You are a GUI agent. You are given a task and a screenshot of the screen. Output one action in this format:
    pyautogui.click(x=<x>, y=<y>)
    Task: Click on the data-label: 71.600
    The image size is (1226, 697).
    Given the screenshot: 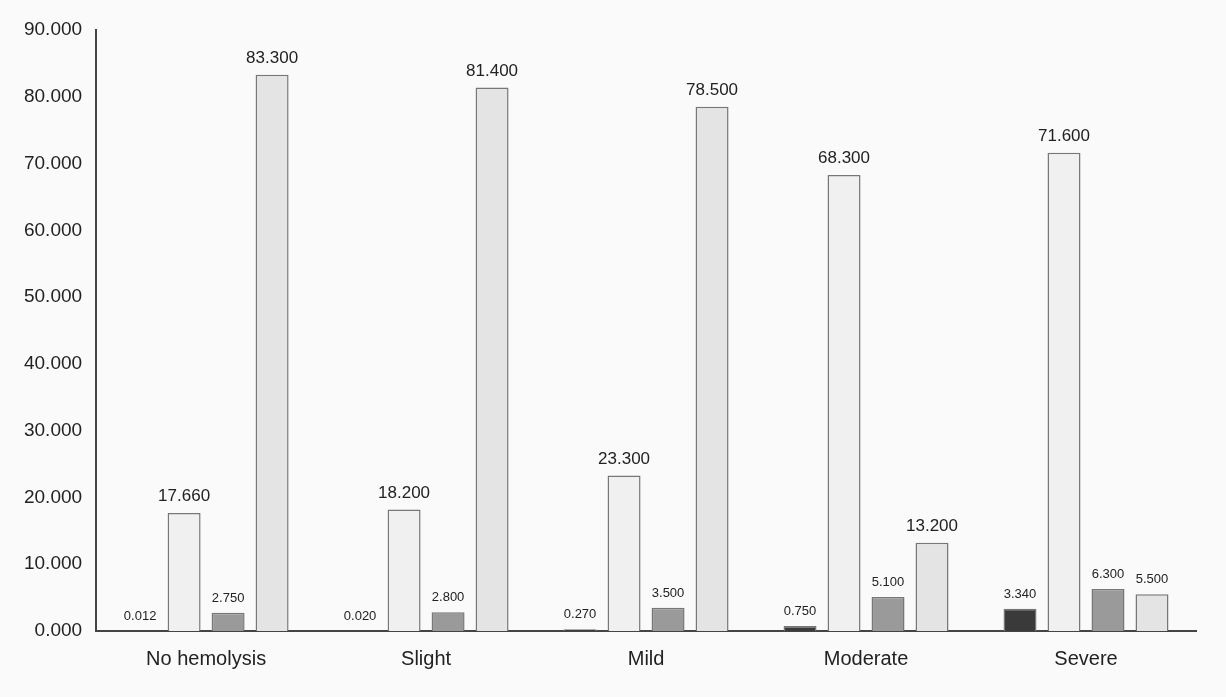 What is the action you would take?
    pyautogui.click(x=1064, y=136)
    